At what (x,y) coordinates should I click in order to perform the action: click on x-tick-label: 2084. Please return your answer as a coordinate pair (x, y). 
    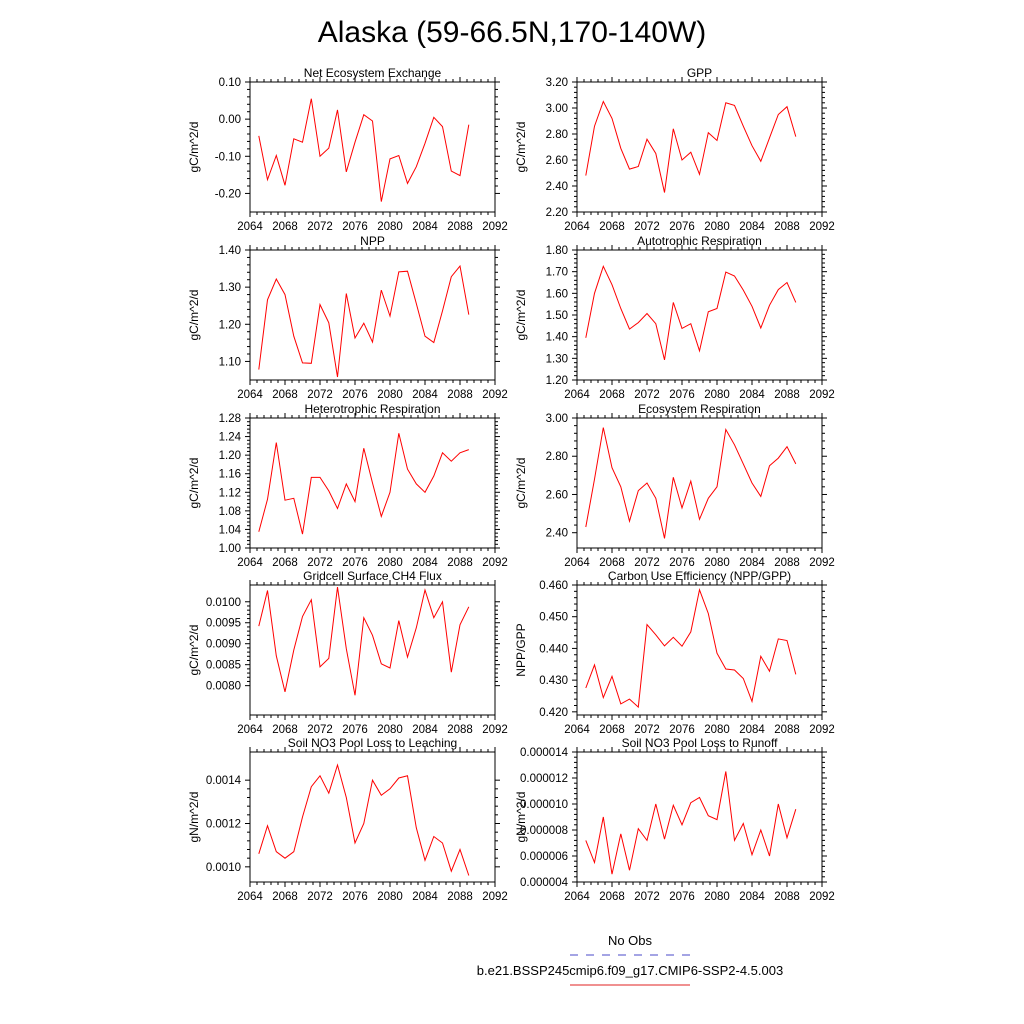
    Looking at the image, I should click on (425, 730).